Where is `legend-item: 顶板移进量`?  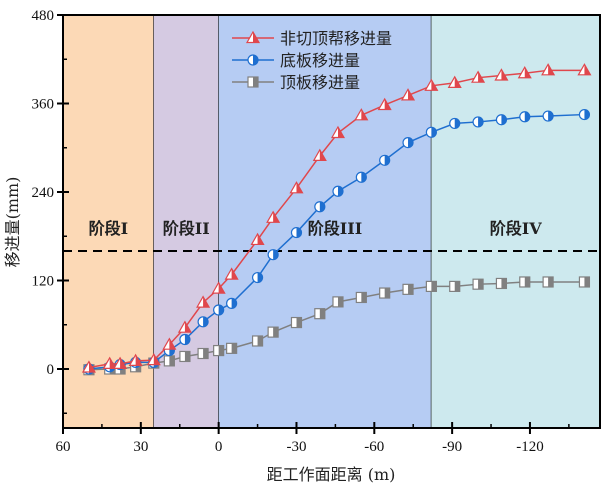 legend-item: 顶板移进量 is located at coordinates (296, 82).